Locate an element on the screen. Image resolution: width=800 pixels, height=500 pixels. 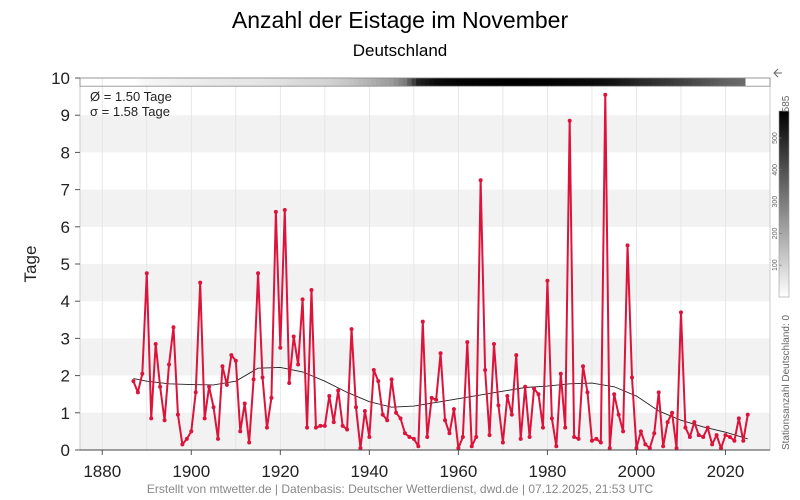
colorbar-ticks: 100 200 300 400 500 is located at coordinates (777, 201).